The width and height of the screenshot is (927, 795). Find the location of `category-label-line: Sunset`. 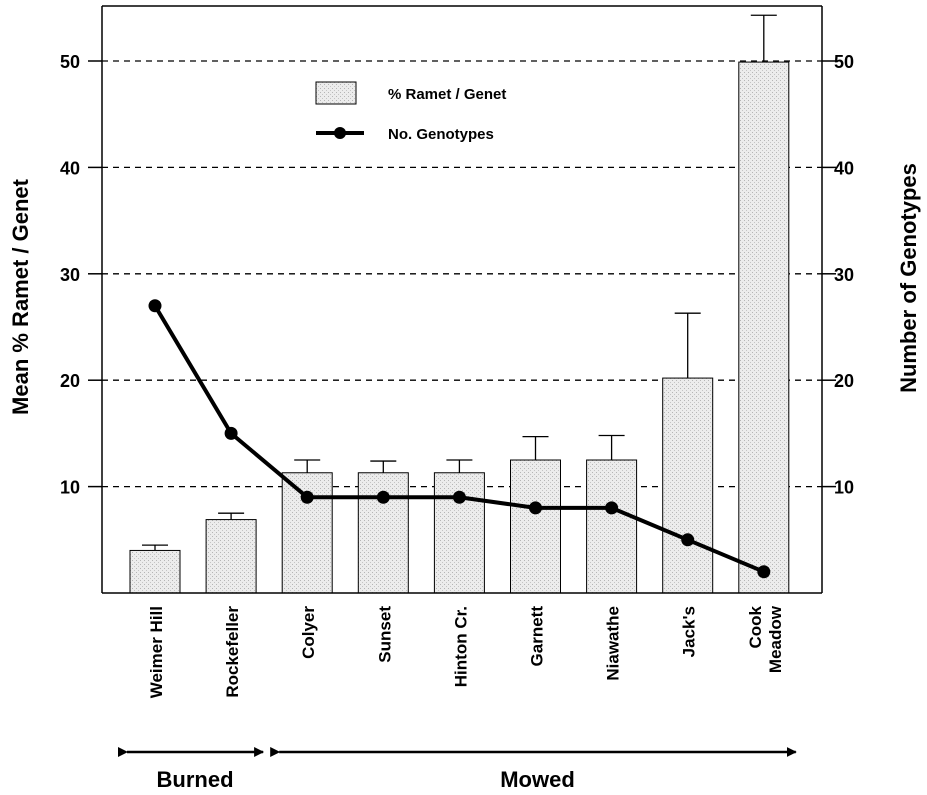

category-label-line: Sunset is located at coordinates (384, 634).